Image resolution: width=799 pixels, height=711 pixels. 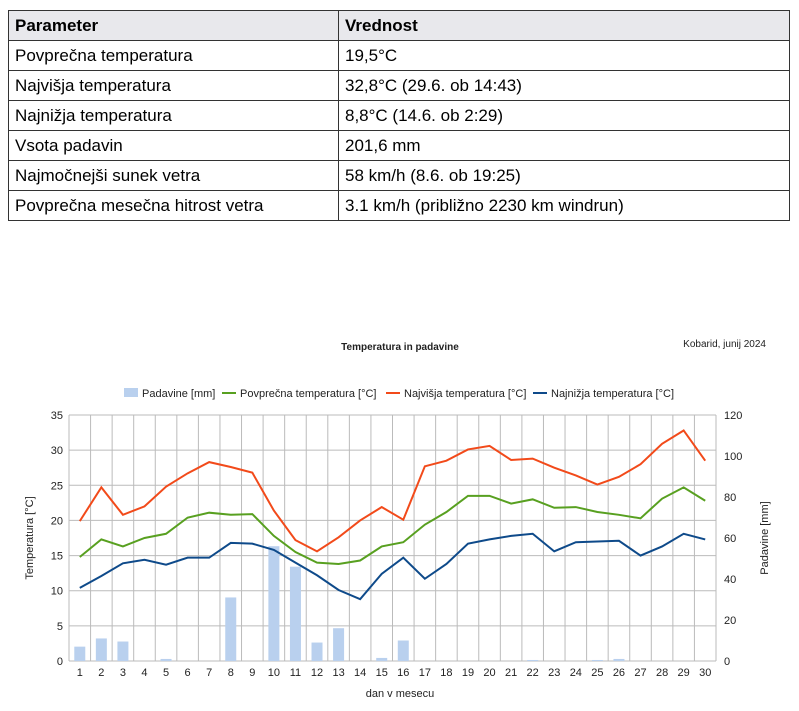 I want to click on parameter-cell: Najnižja temperatura, so click(x=173, y=115).